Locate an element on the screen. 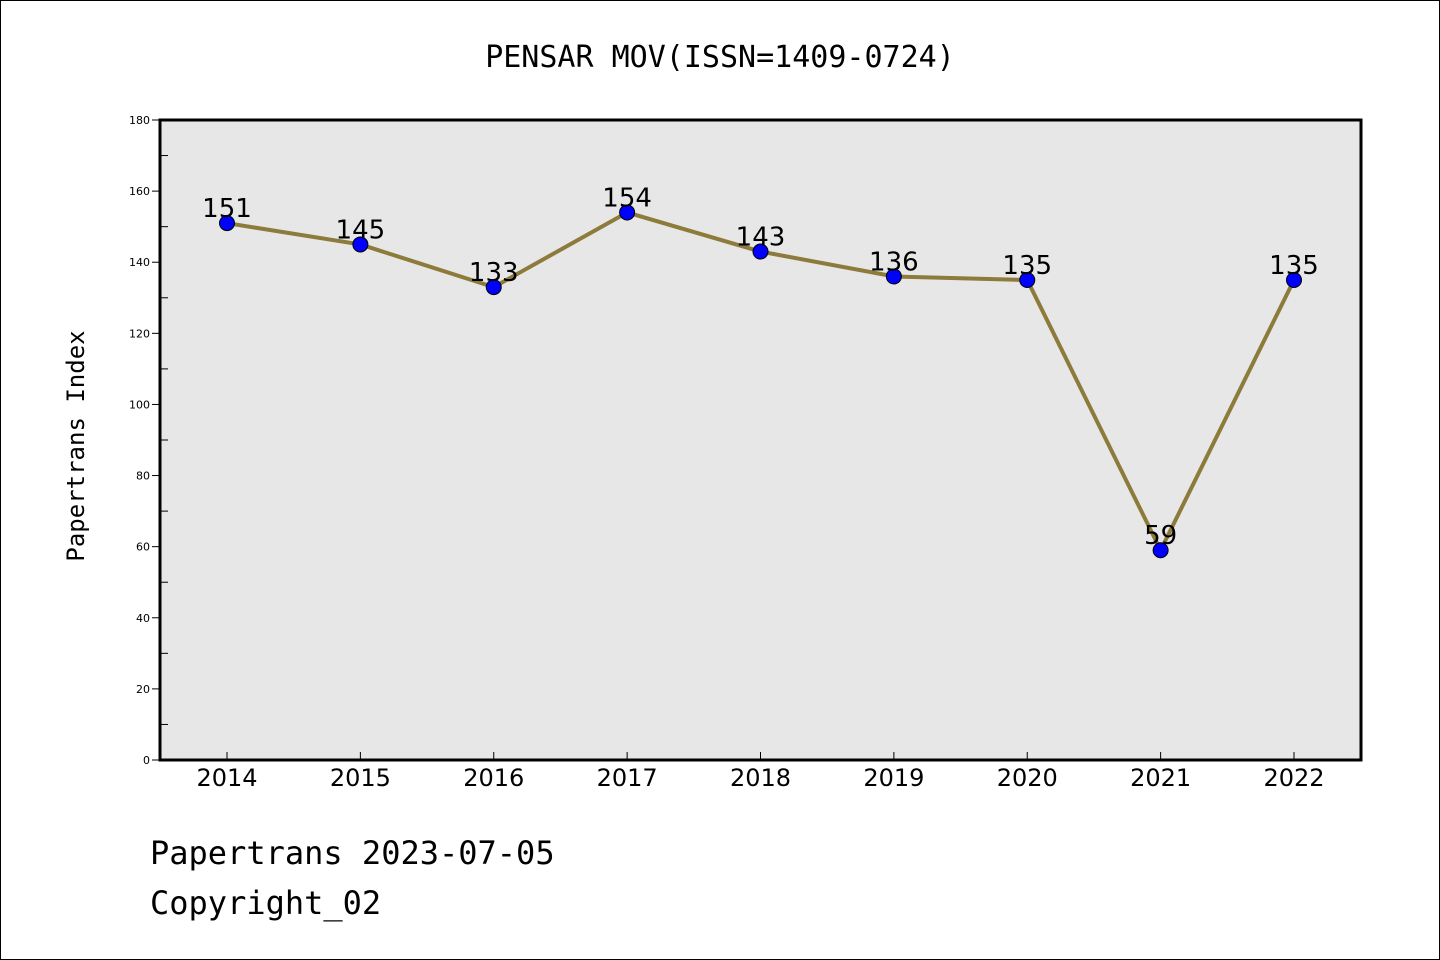  x-tick-label: 2014 is located at coordinates (226, 778).